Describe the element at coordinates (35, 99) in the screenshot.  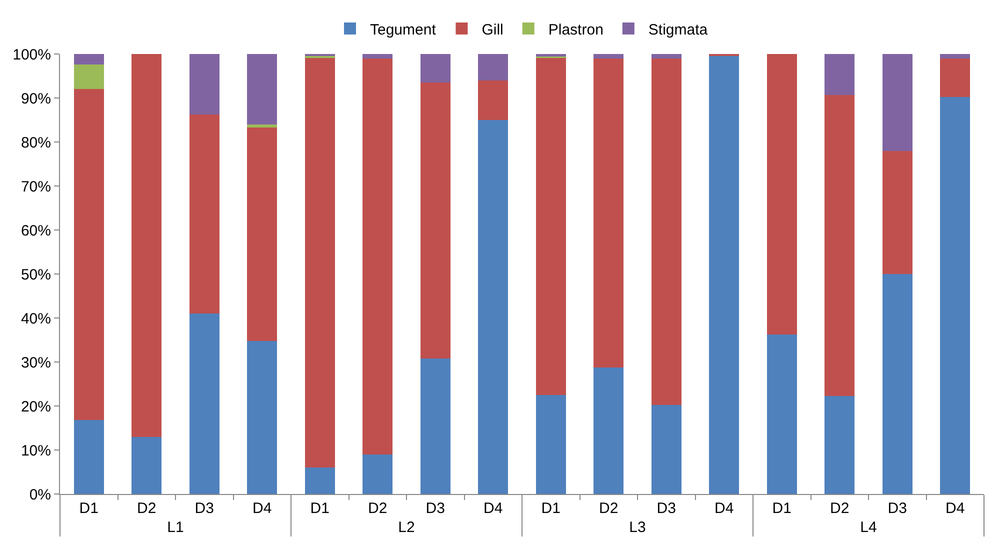
I see `y-tick-label: 90%` at that location.